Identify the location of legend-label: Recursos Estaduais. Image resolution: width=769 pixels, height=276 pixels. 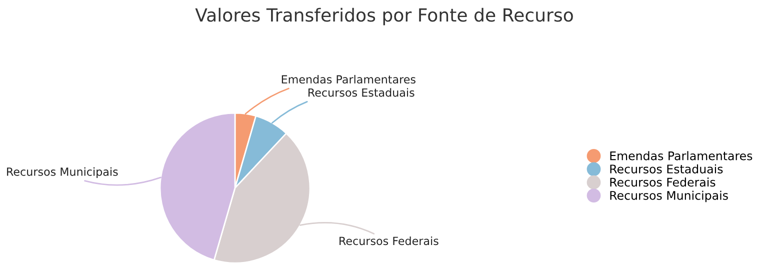
(666, 169).